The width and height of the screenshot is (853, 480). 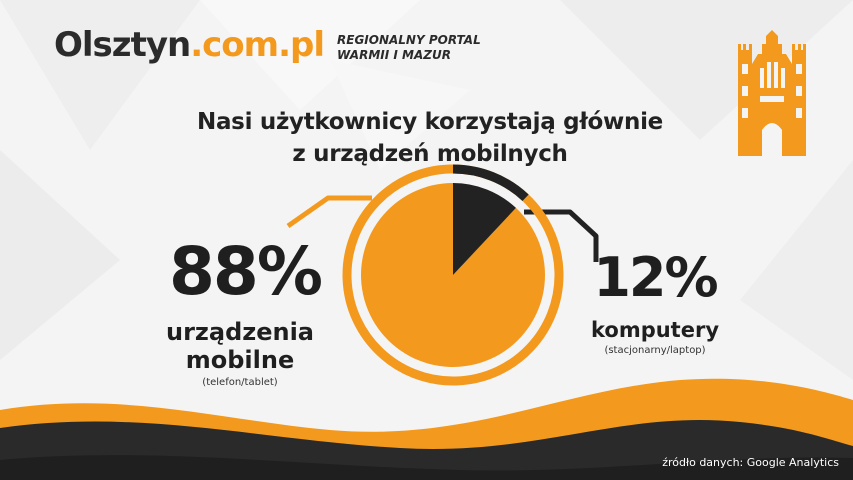 I want to click on desktop-label: komputery, so click(x=655, y=330).